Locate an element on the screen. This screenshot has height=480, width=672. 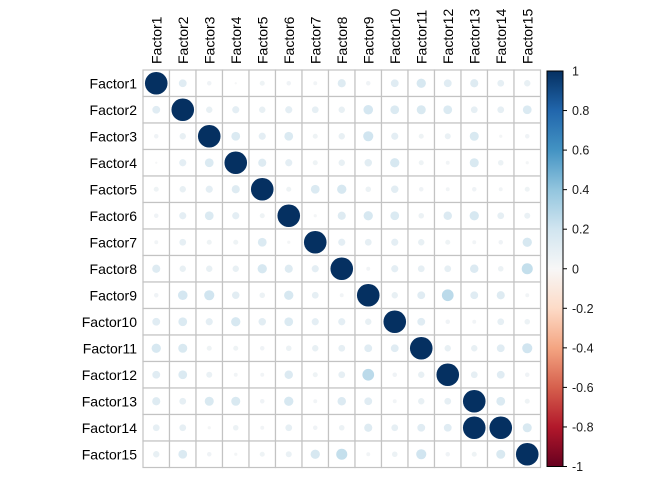
col-label: Factor1 is located at coordinates (156, 40).